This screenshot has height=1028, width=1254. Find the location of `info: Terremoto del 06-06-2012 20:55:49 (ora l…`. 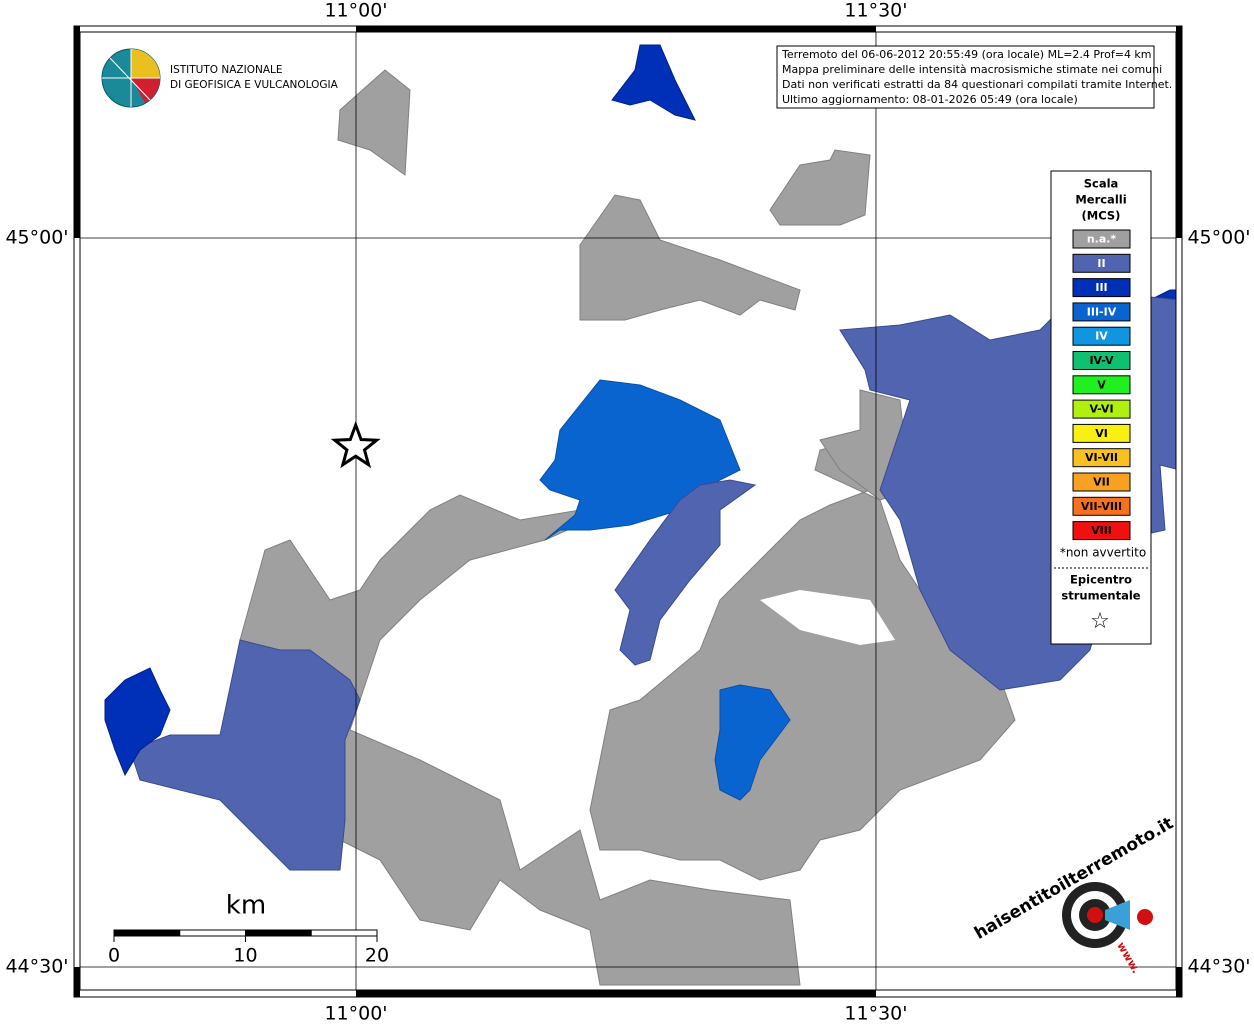

info: Terremoto del 06-06-2012 20:55:49 (ora l… is located at coordinates (976, 77).